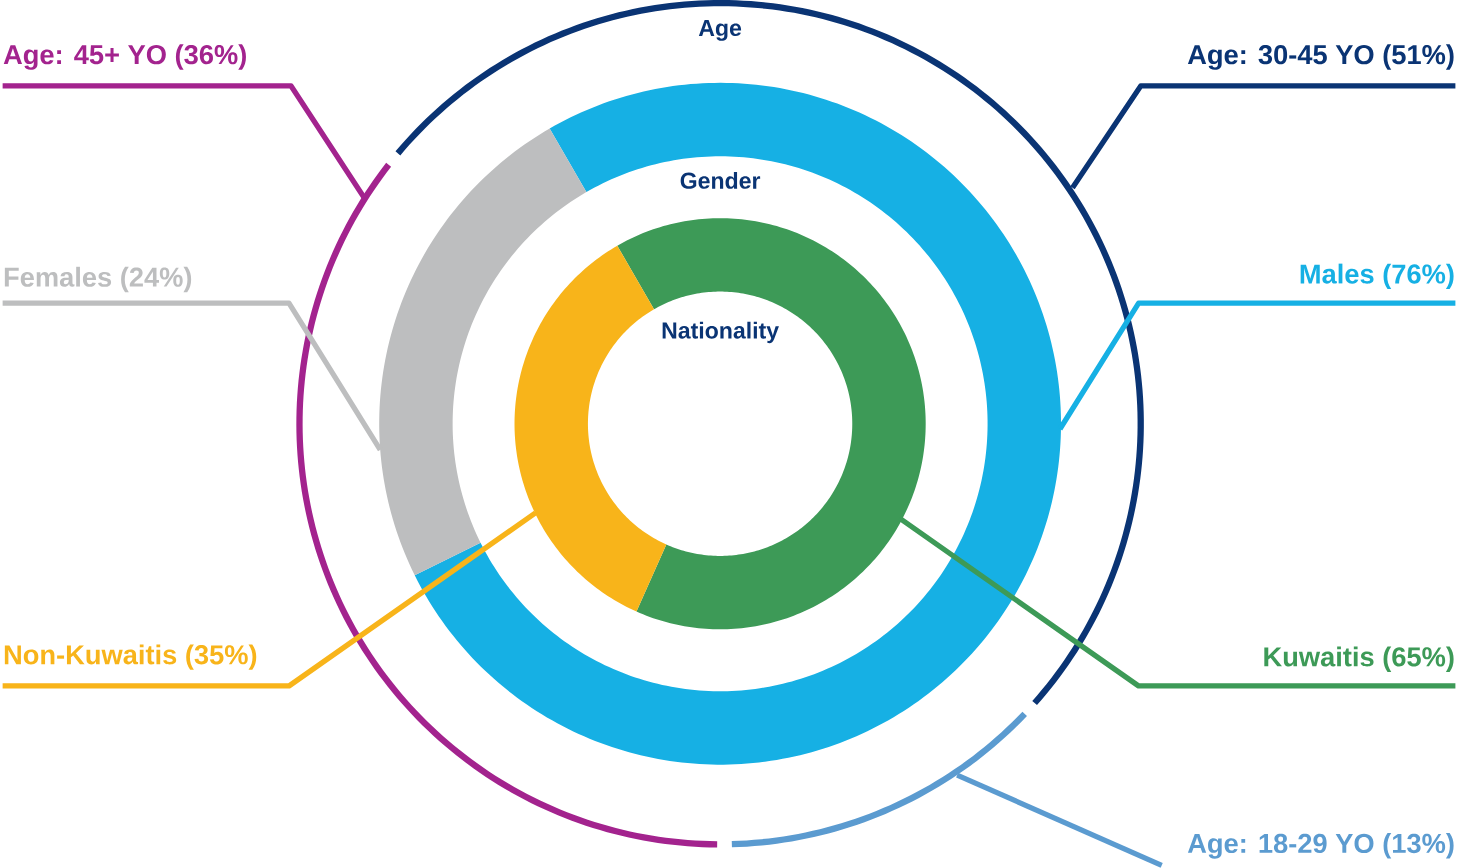 This screenshot has height=868, width=1458. Describe the element at coordinates (98, 279) in the screenshot. I see `slice-label: Females (24%)` at that location.